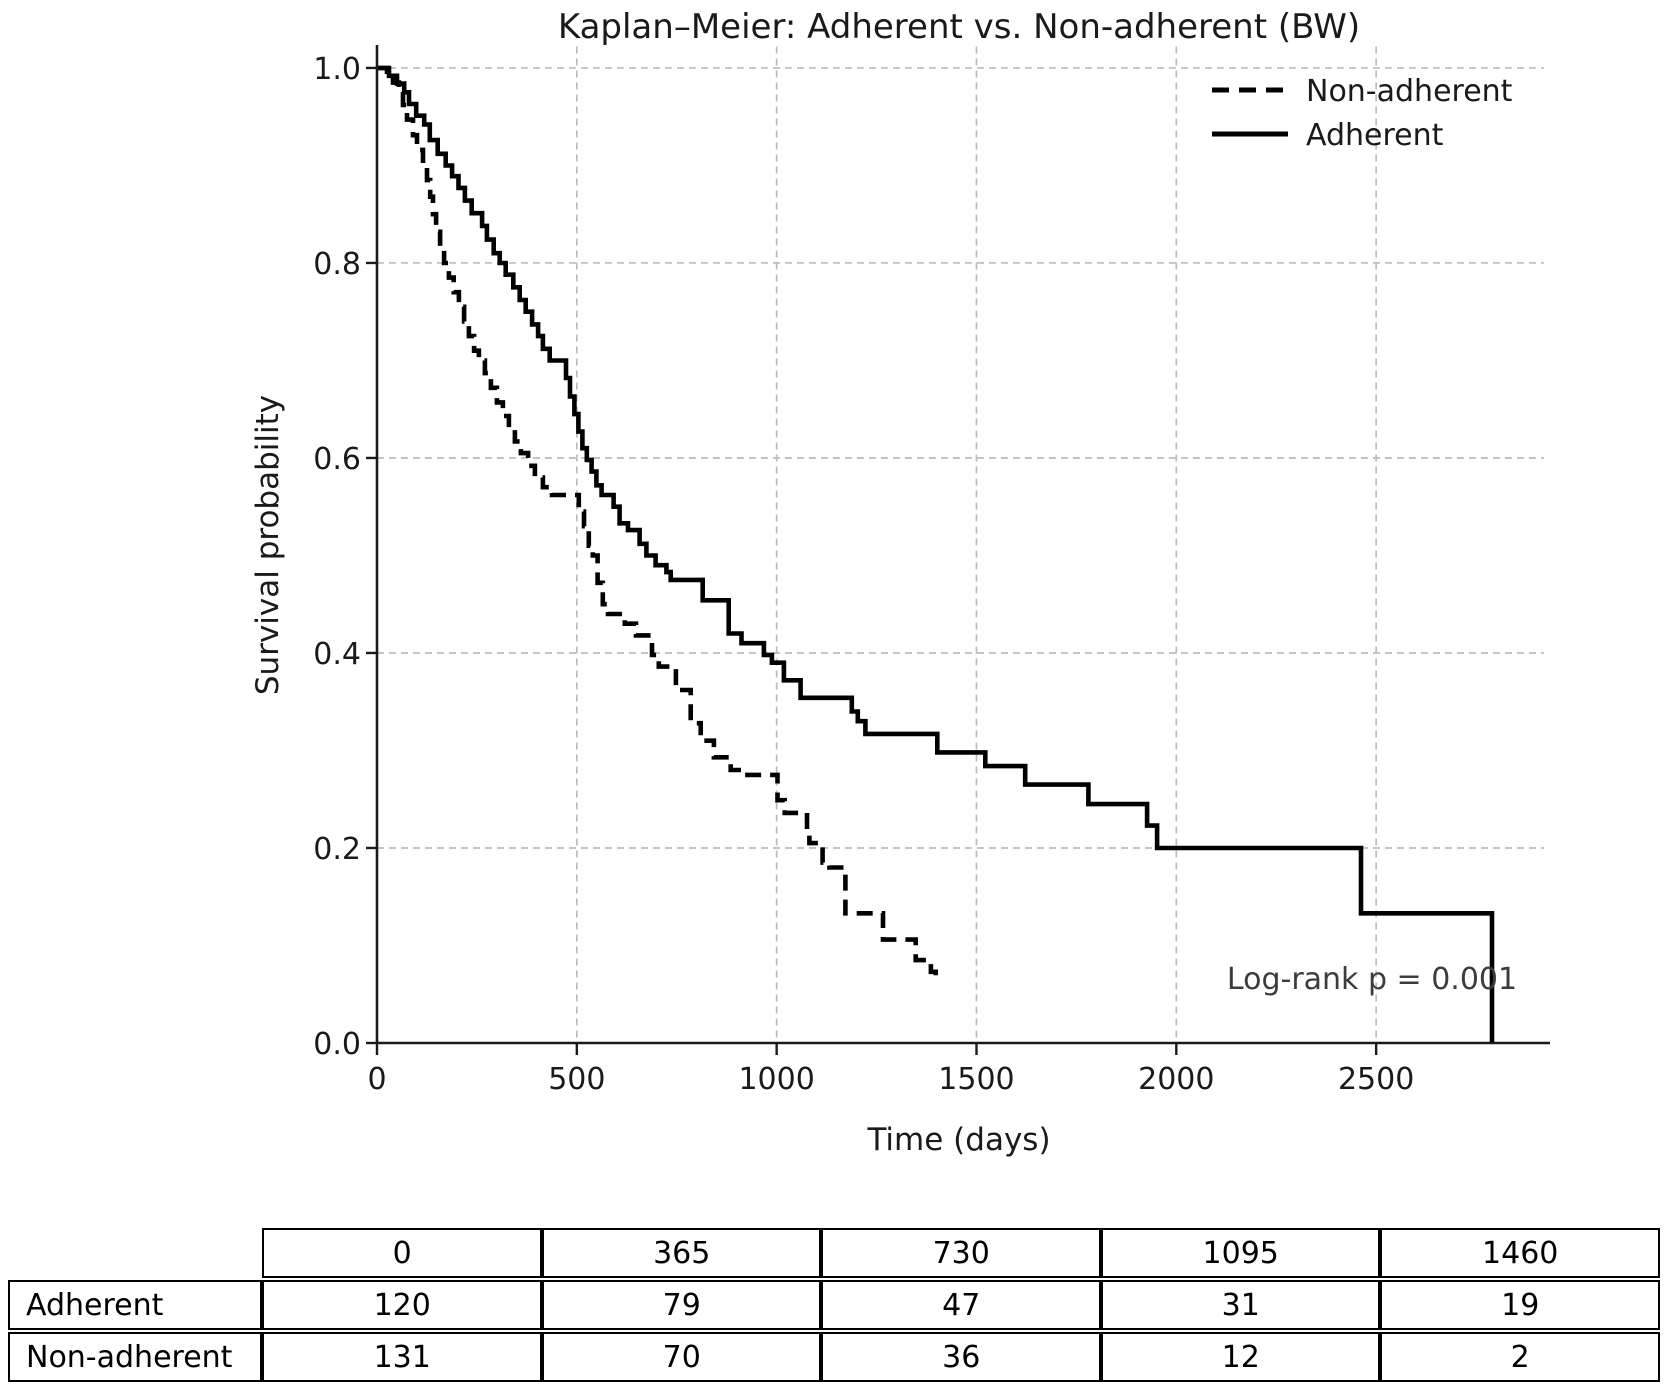  I want to click on y-tick-label: 0.0, so click(337, 1044).